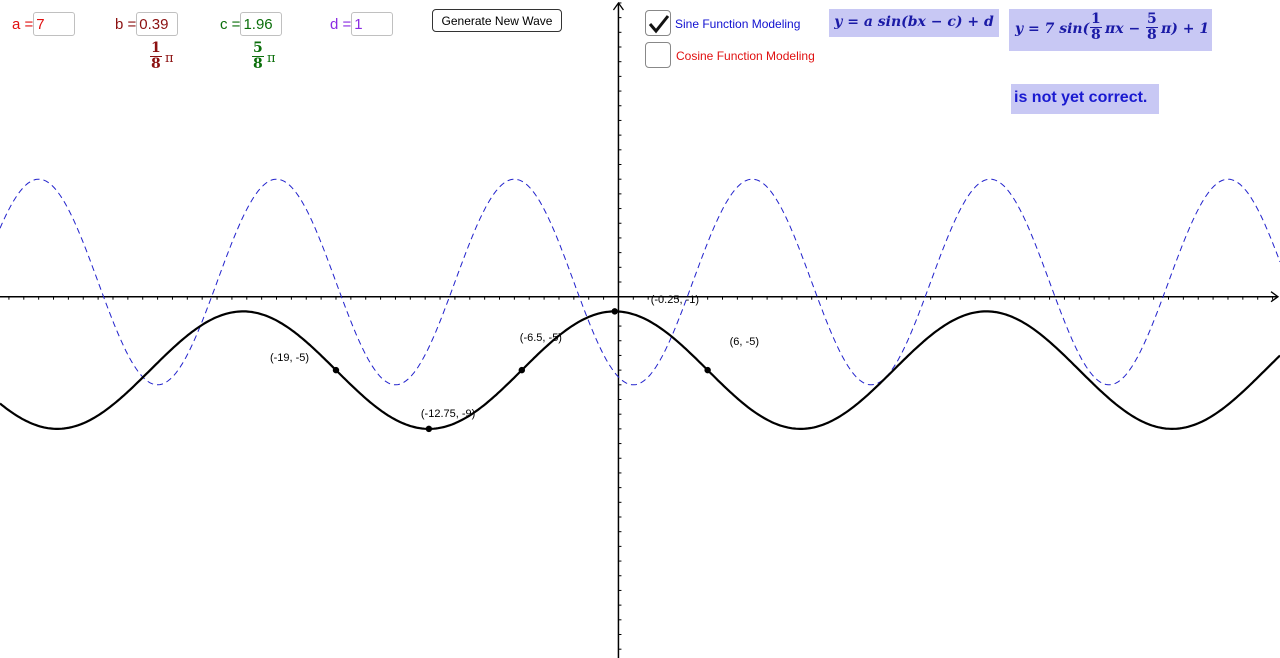 Image resolution: width=1280 pixels, height=658 pixels. I want to click on formula-frac-2: 5 8, so click(1152, 27).